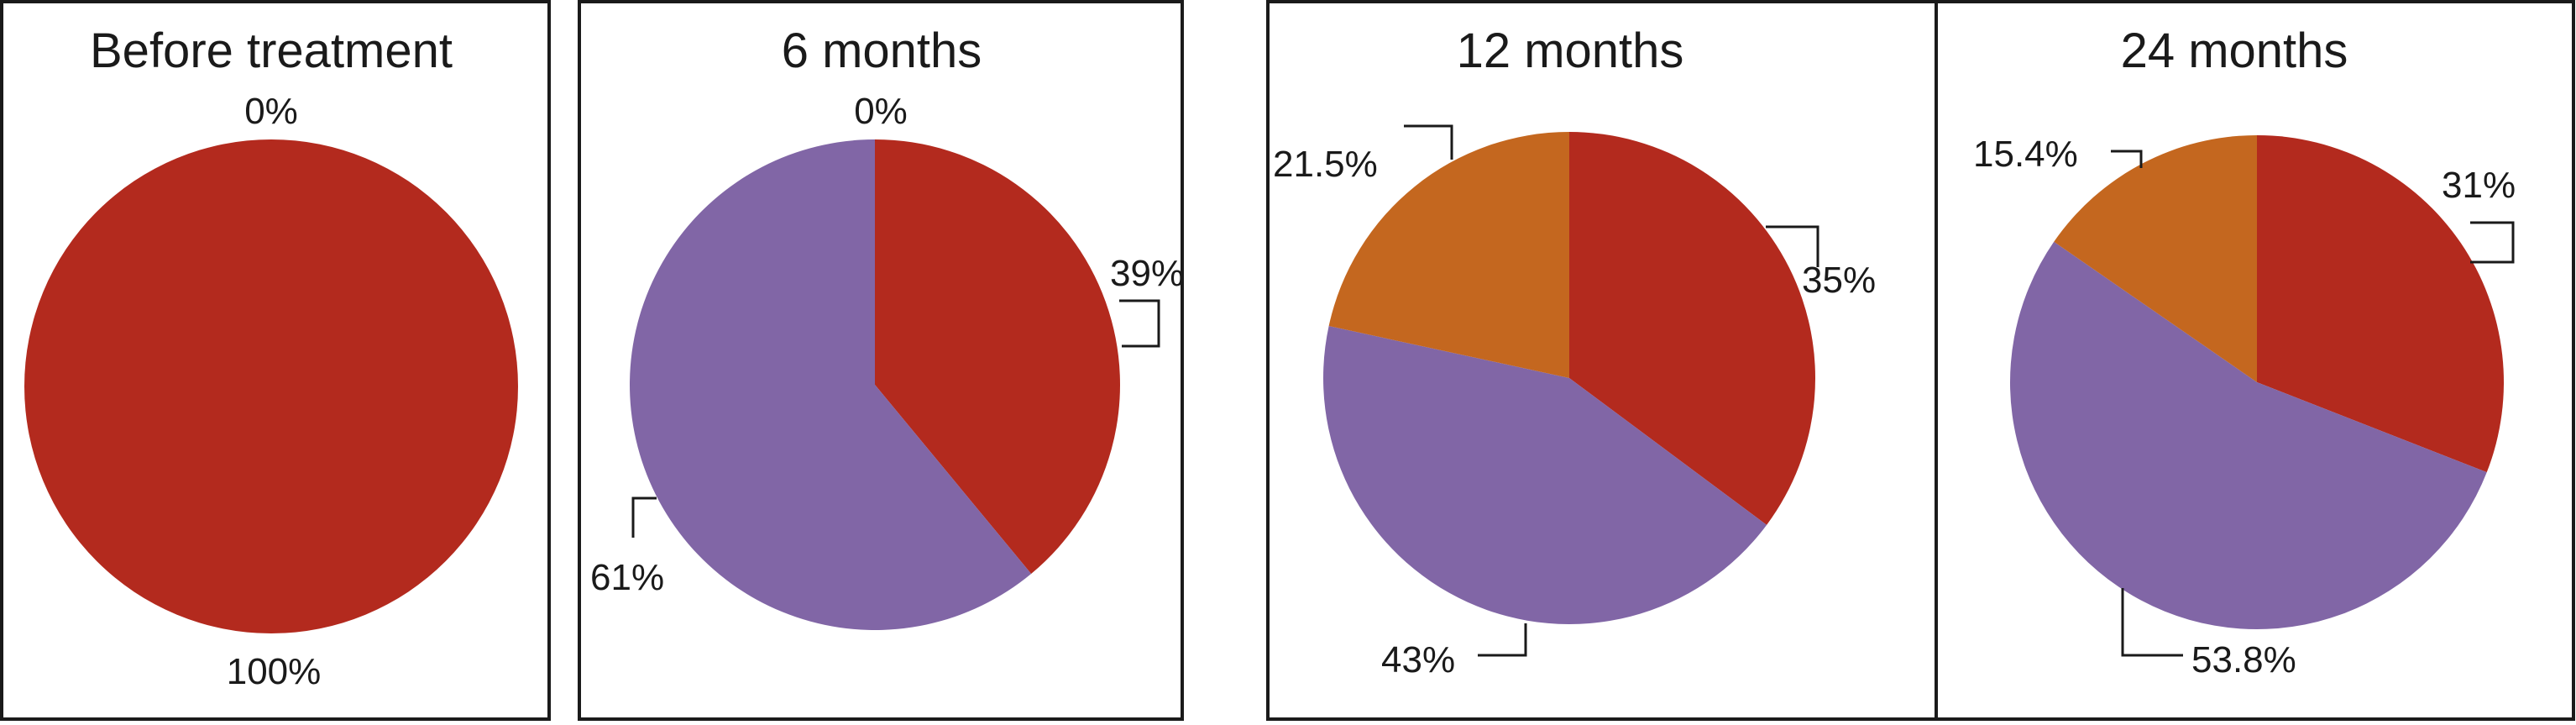 The height and width of the screenshot is (725, 2576). I want to click on chart-title: Before treatment, so click(271, 51).